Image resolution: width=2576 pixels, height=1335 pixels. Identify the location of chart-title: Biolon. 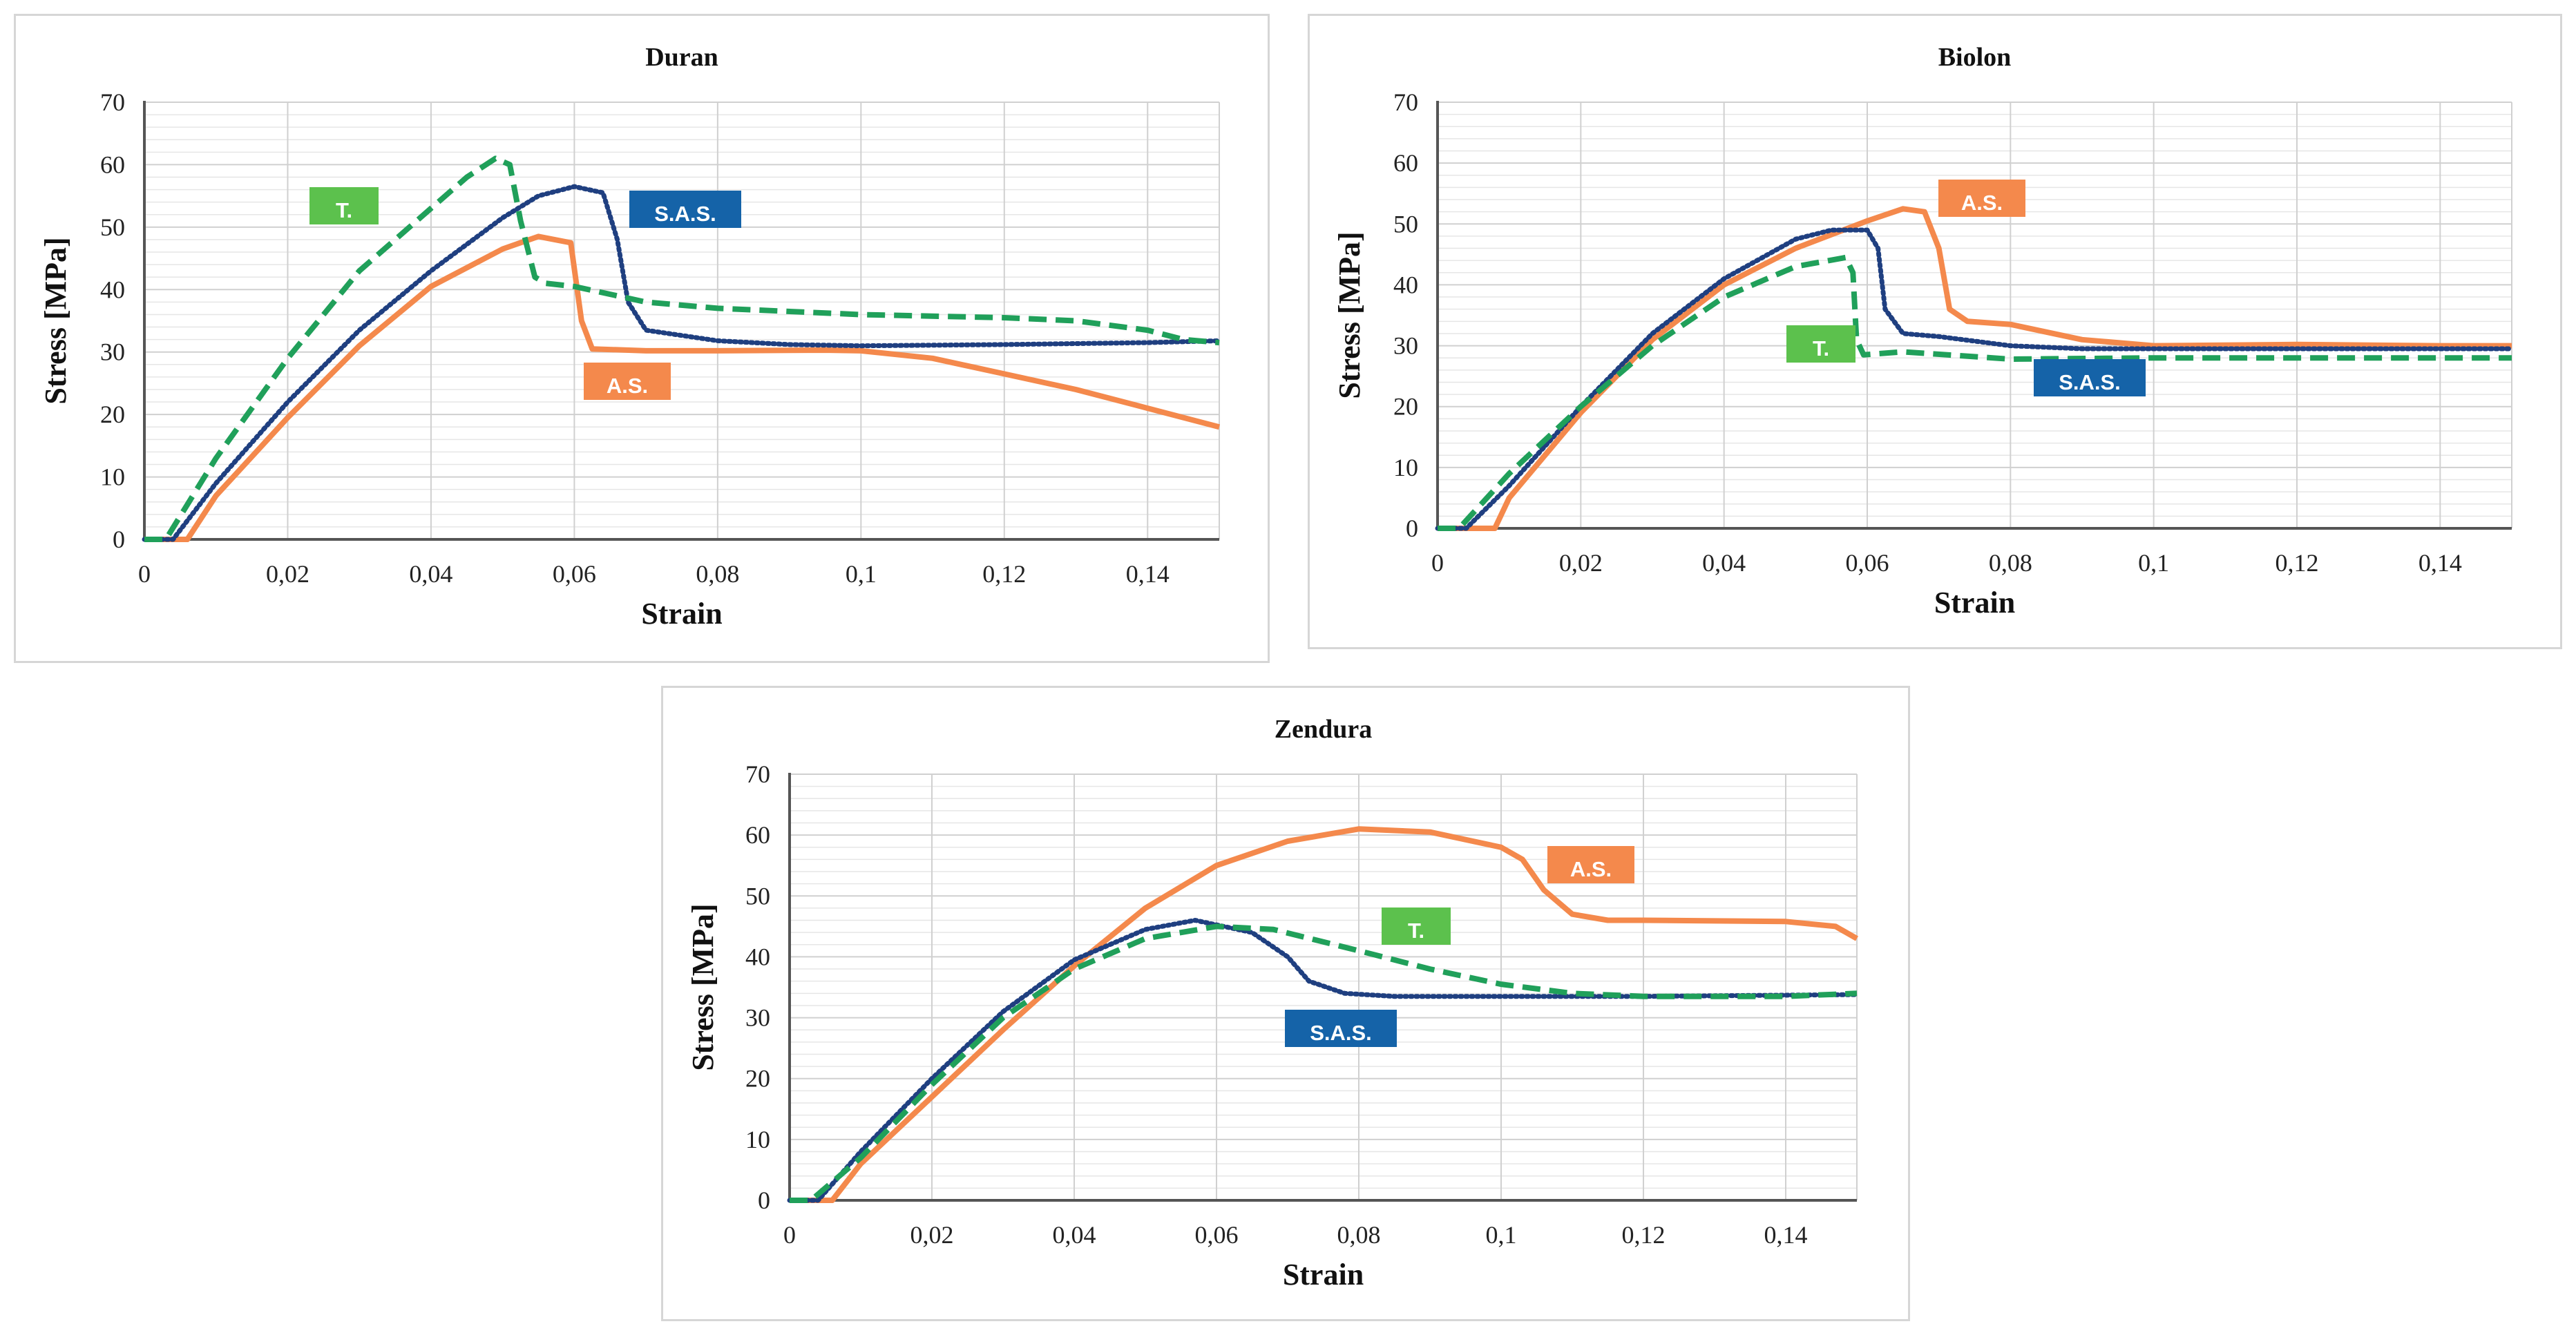
(1975, 57).